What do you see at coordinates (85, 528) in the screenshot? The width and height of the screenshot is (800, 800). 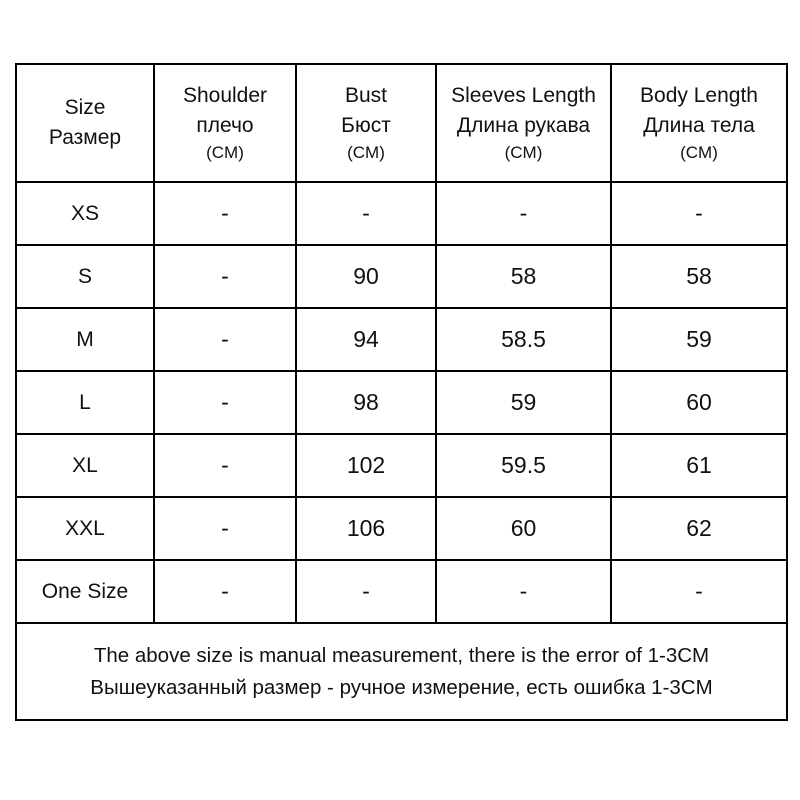 I see `cell-size: XXL` at bounding box center [85, 528].